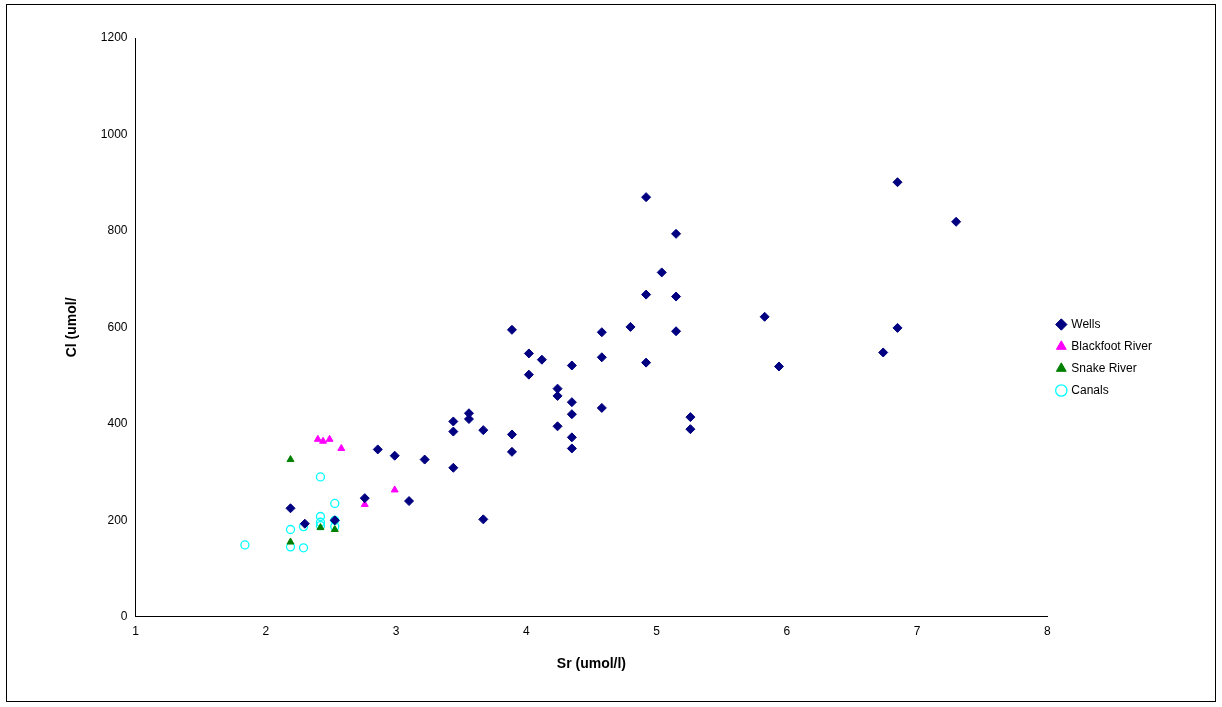 Image resolution: width=1222 pixels, height=707 pixels. What do you see at coordinates (117, 326) in the screenshot?
I see `y-tick-label: 600` at bounding box center [117, 326].